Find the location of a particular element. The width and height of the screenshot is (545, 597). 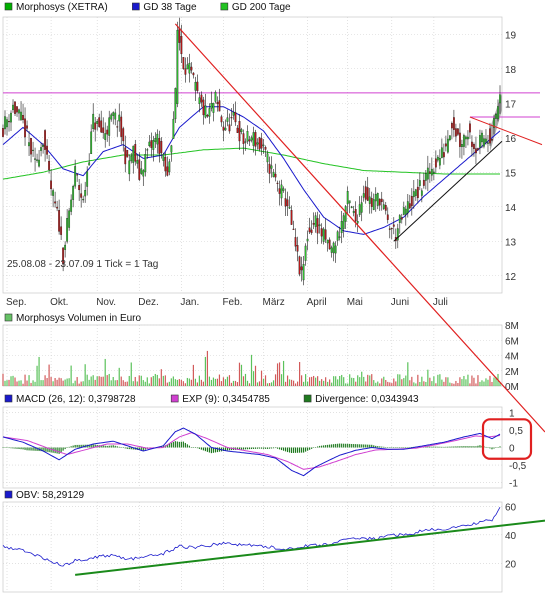

volume-y-tick-2: 4M is located at coordinates (512, 357).